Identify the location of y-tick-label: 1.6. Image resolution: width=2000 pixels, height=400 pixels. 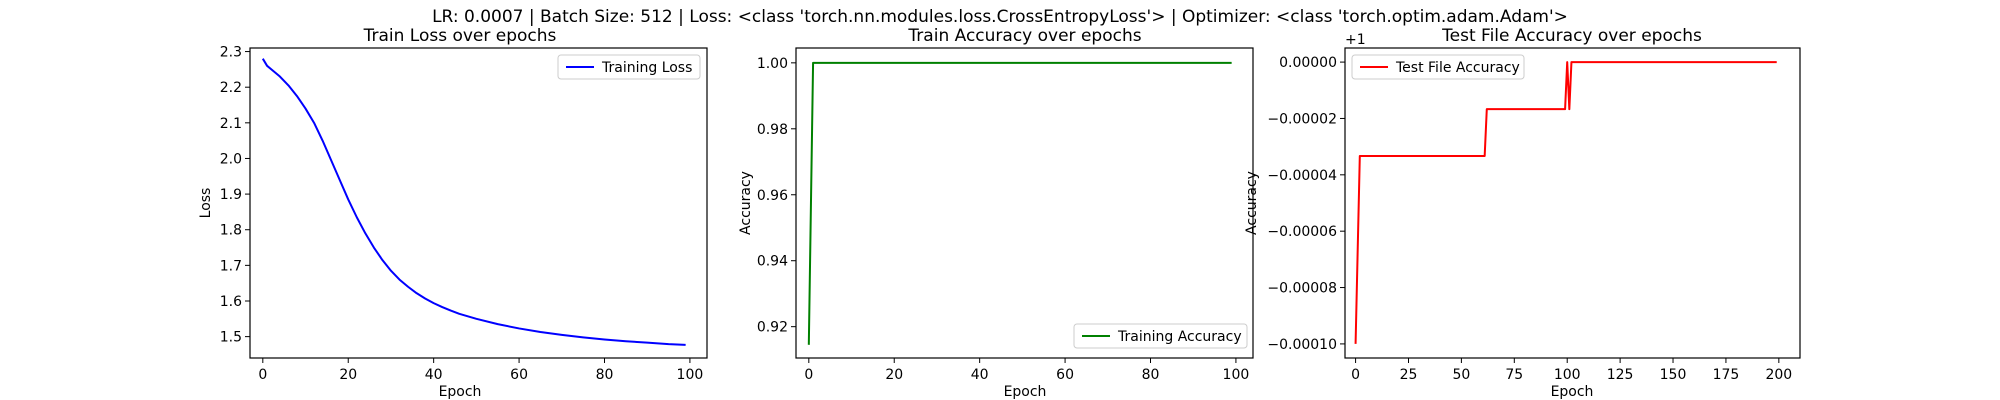
(231, 302).